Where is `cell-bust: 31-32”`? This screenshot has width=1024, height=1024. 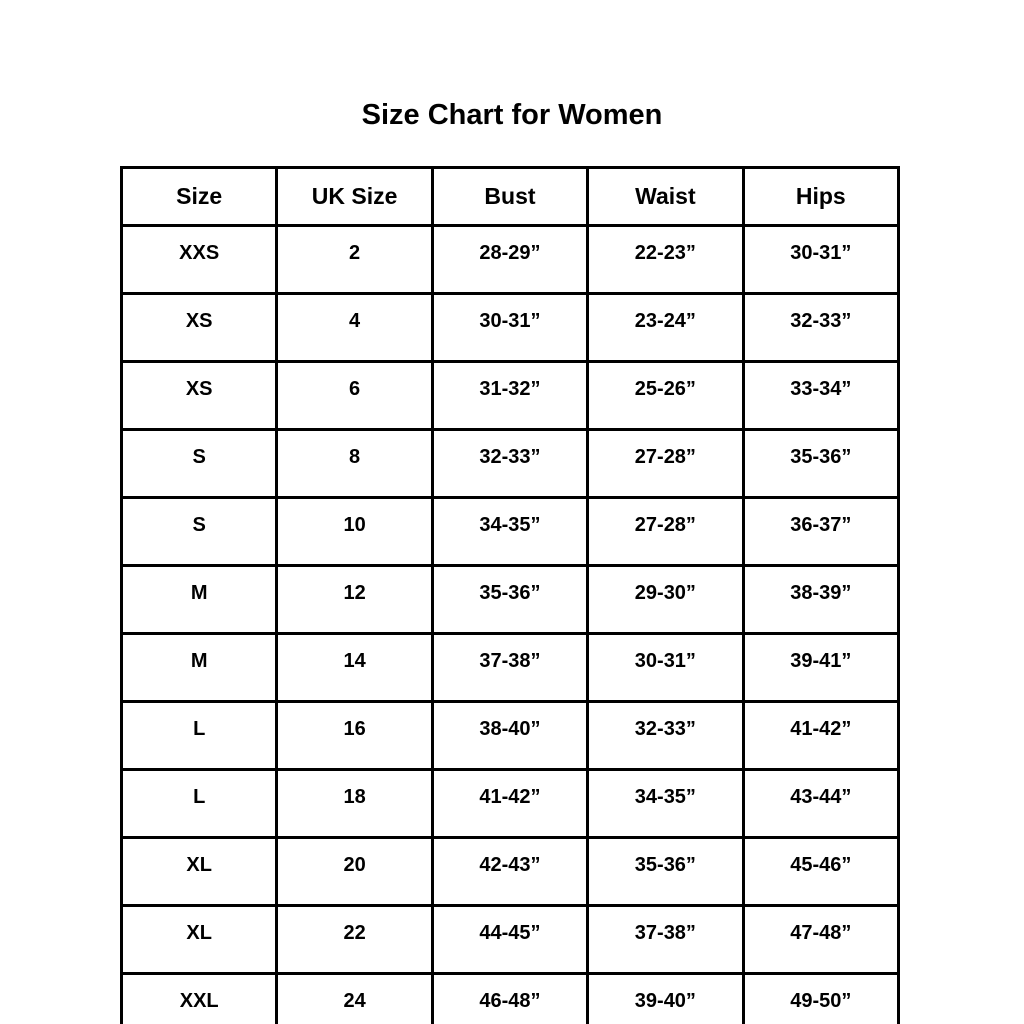 cell-bust: 31-32” is located at coordinates (510, 395).